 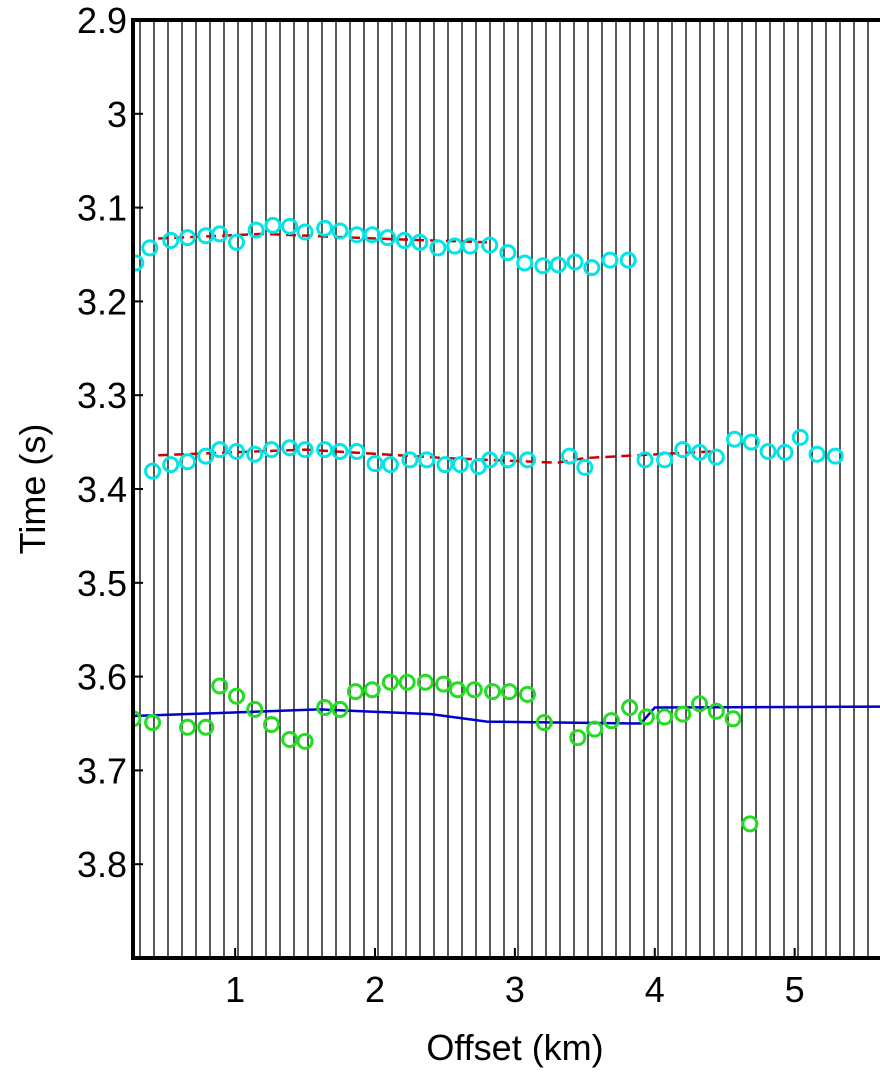 What do you see at coordinates (515, 989) in the screenshot?
I see `x-tick-label: 3` at bounding box center [515, 989].